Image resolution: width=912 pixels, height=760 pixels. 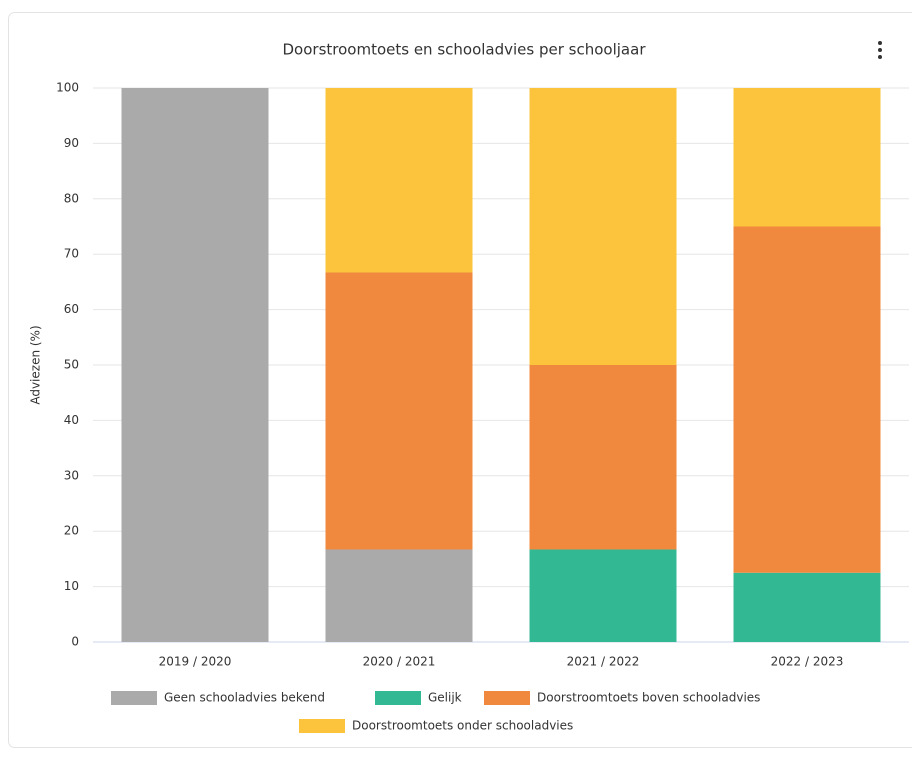 What do you see at coordinates (807, 662) in the screenshot?
I see `x-tick-label: 2022 / 2023` at bounding box center [807, 662].